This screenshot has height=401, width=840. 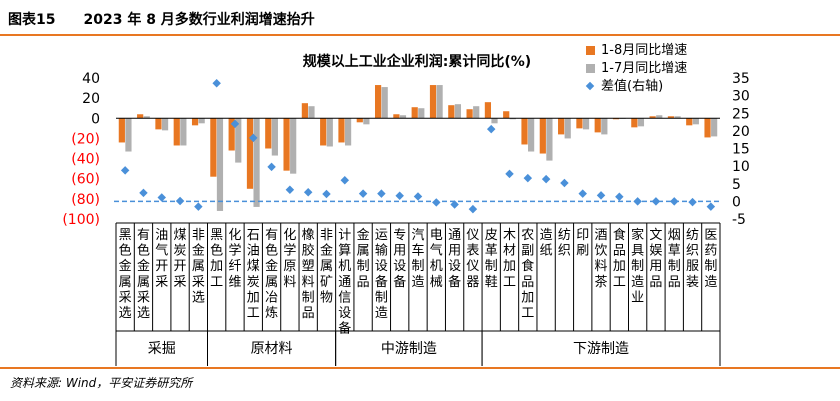 What do you see at coordinates (710, 259) in the screenshot?
I see `category-label: 医药制造` at bounding box center [710, 259].